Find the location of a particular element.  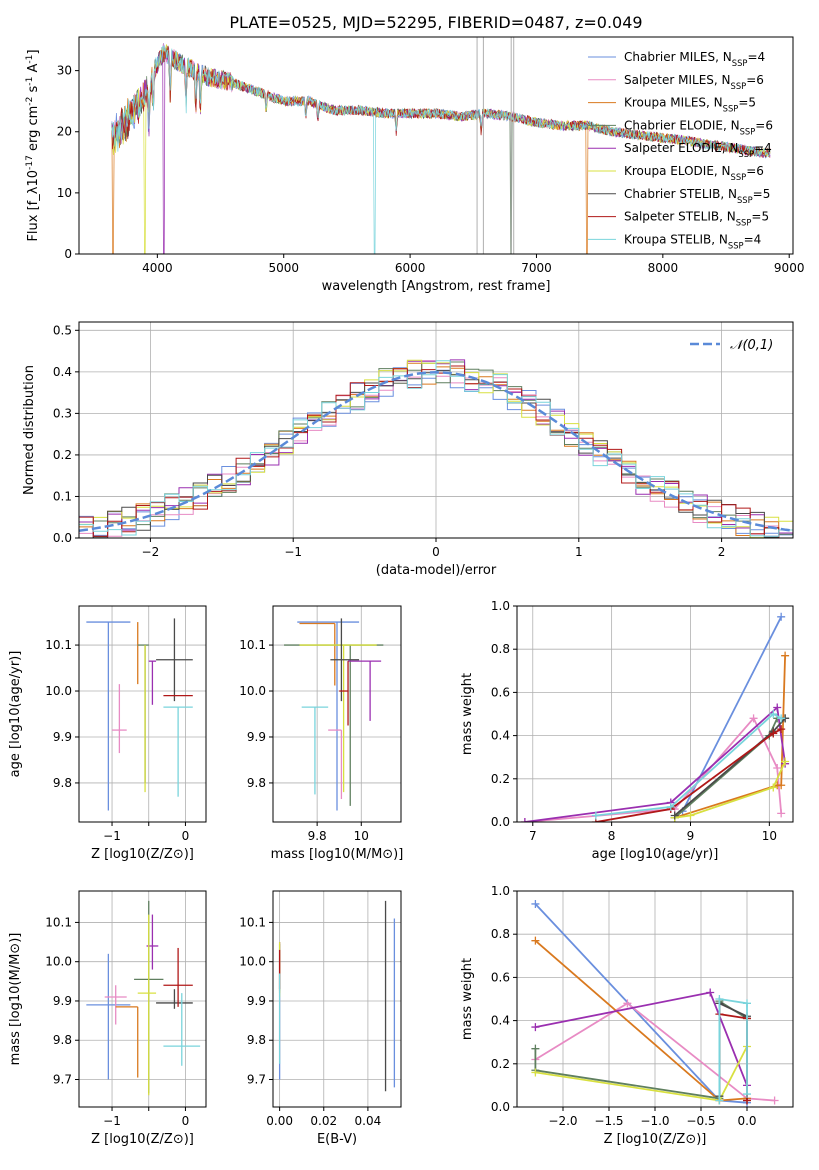

y-tick-label: 30 is located at coordinates (64, 71).